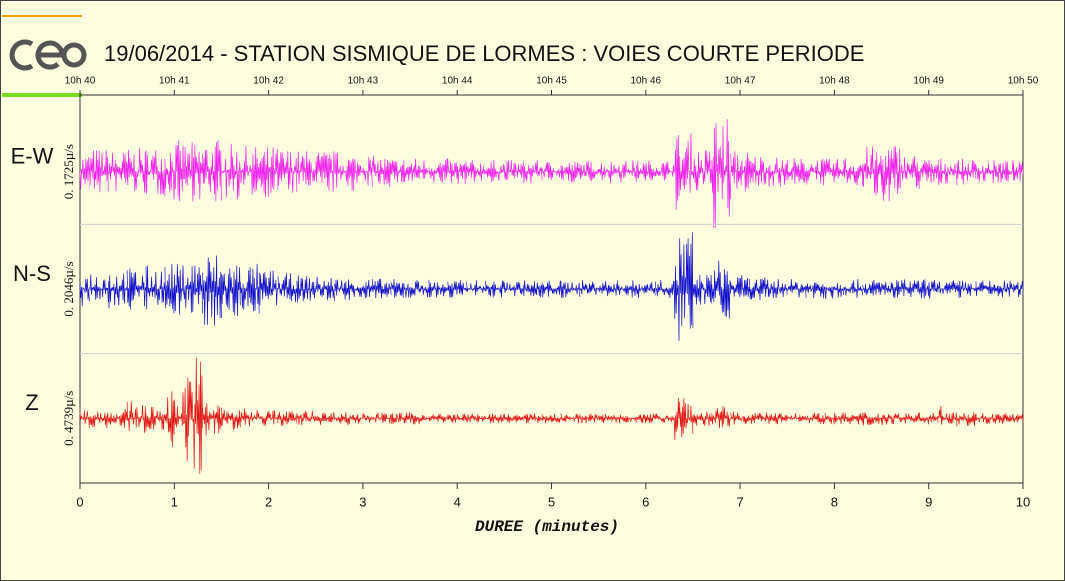 This screenshot has width=1065, height=581. I want to click on top-tick-label: 10h 49, so click(928, 81).